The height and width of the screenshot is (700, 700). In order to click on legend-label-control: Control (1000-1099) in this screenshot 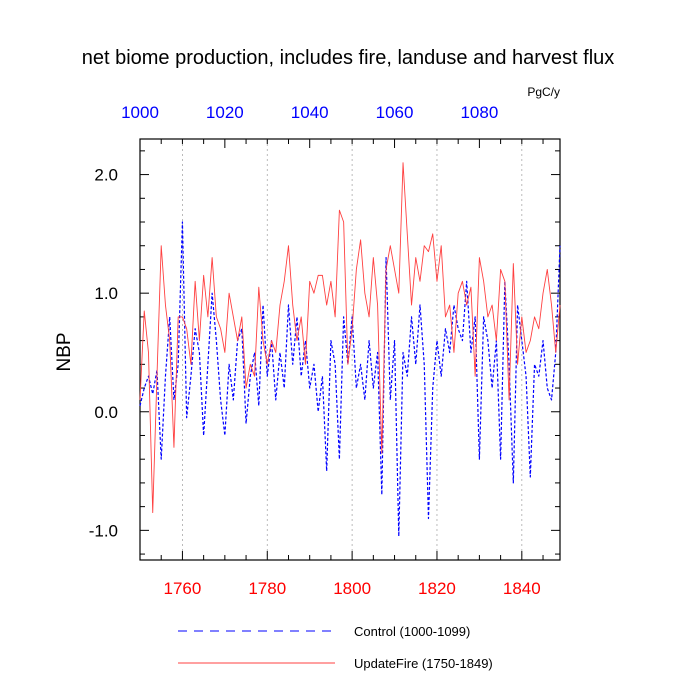, I will do `click(412, 631)`.